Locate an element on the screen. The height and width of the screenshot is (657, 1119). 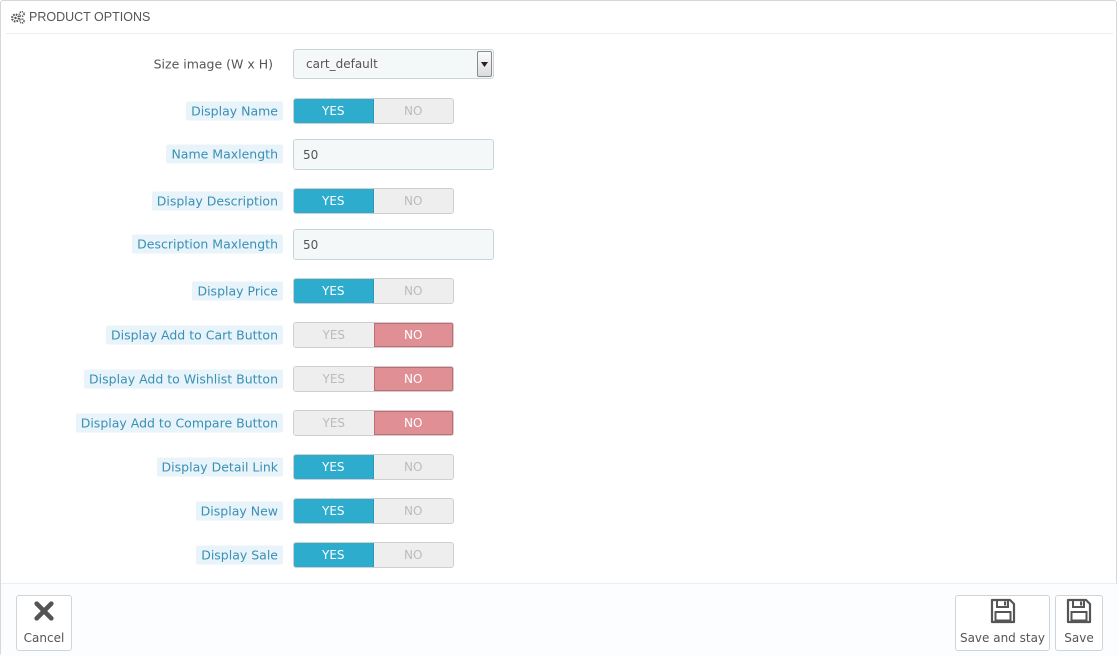
description-maxlength-value: 50 is located at coordinates (311, 244).